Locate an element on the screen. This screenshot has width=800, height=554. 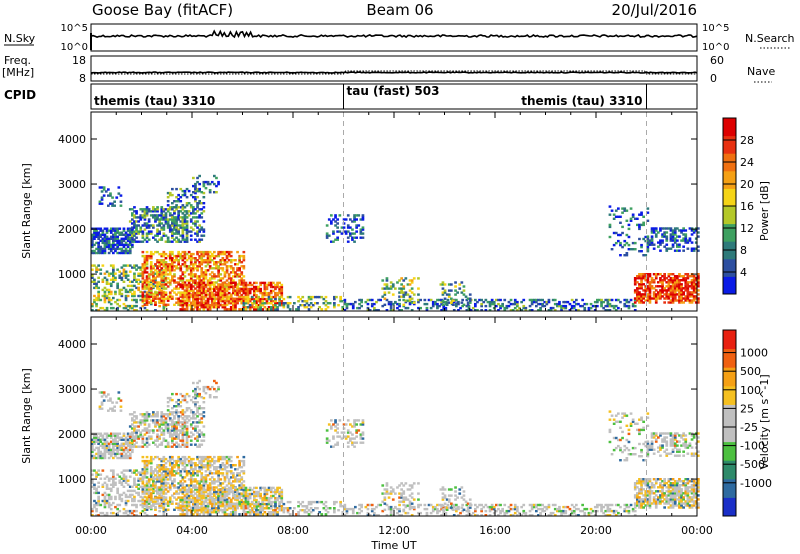
power-cell-1909 is located at coordinates (227, 299).